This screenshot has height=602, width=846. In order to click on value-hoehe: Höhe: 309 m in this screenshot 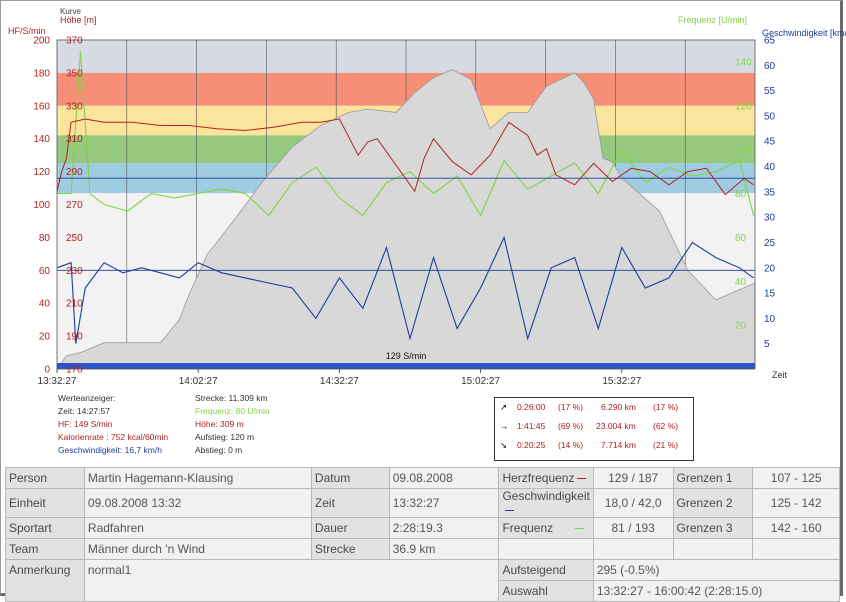, I will do `click(219, 424)`.